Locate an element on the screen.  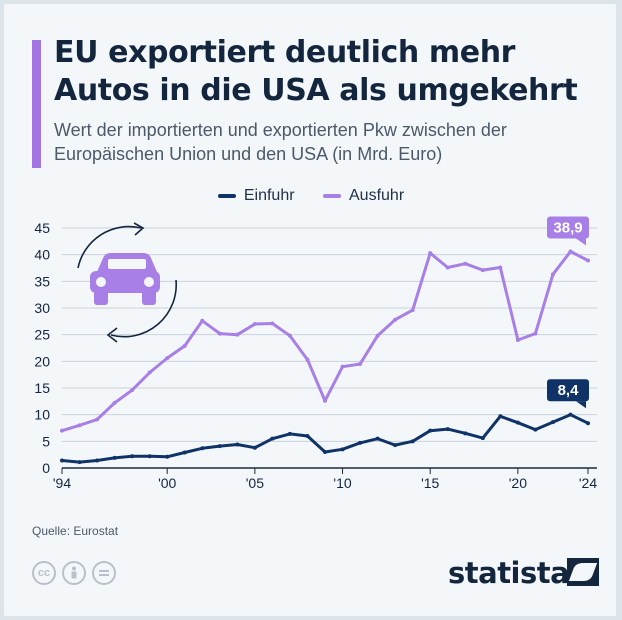
x-tick-label: '94 is located at coordinates (62, 483).